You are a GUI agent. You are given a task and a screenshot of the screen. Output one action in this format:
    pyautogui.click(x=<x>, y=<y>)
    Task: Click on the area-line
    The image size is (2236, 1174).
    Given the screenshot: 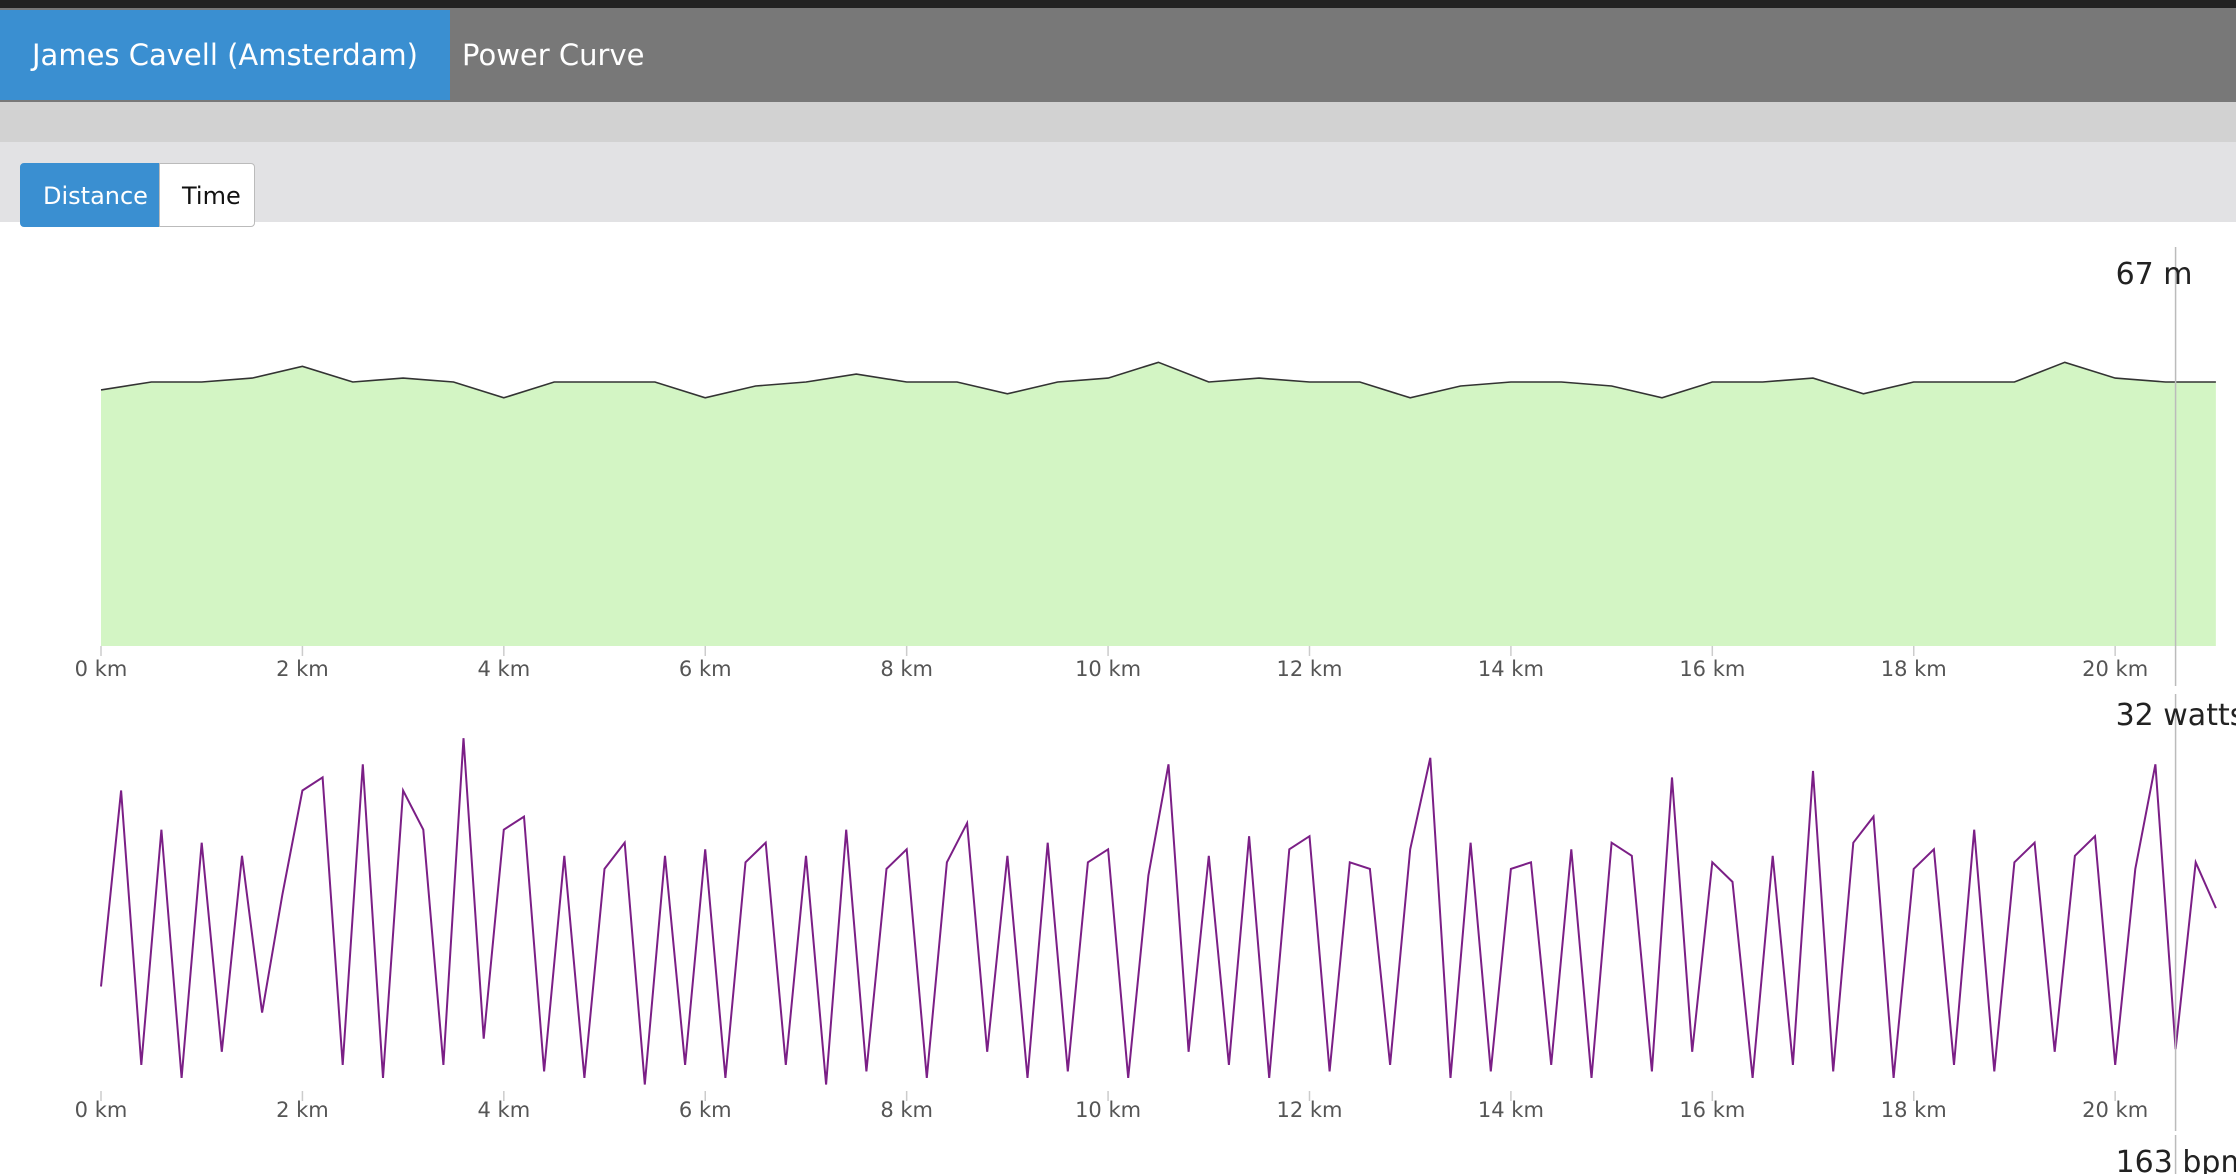 What is the action you would take?
    pyautogui.click(x=1158, y=380)
    